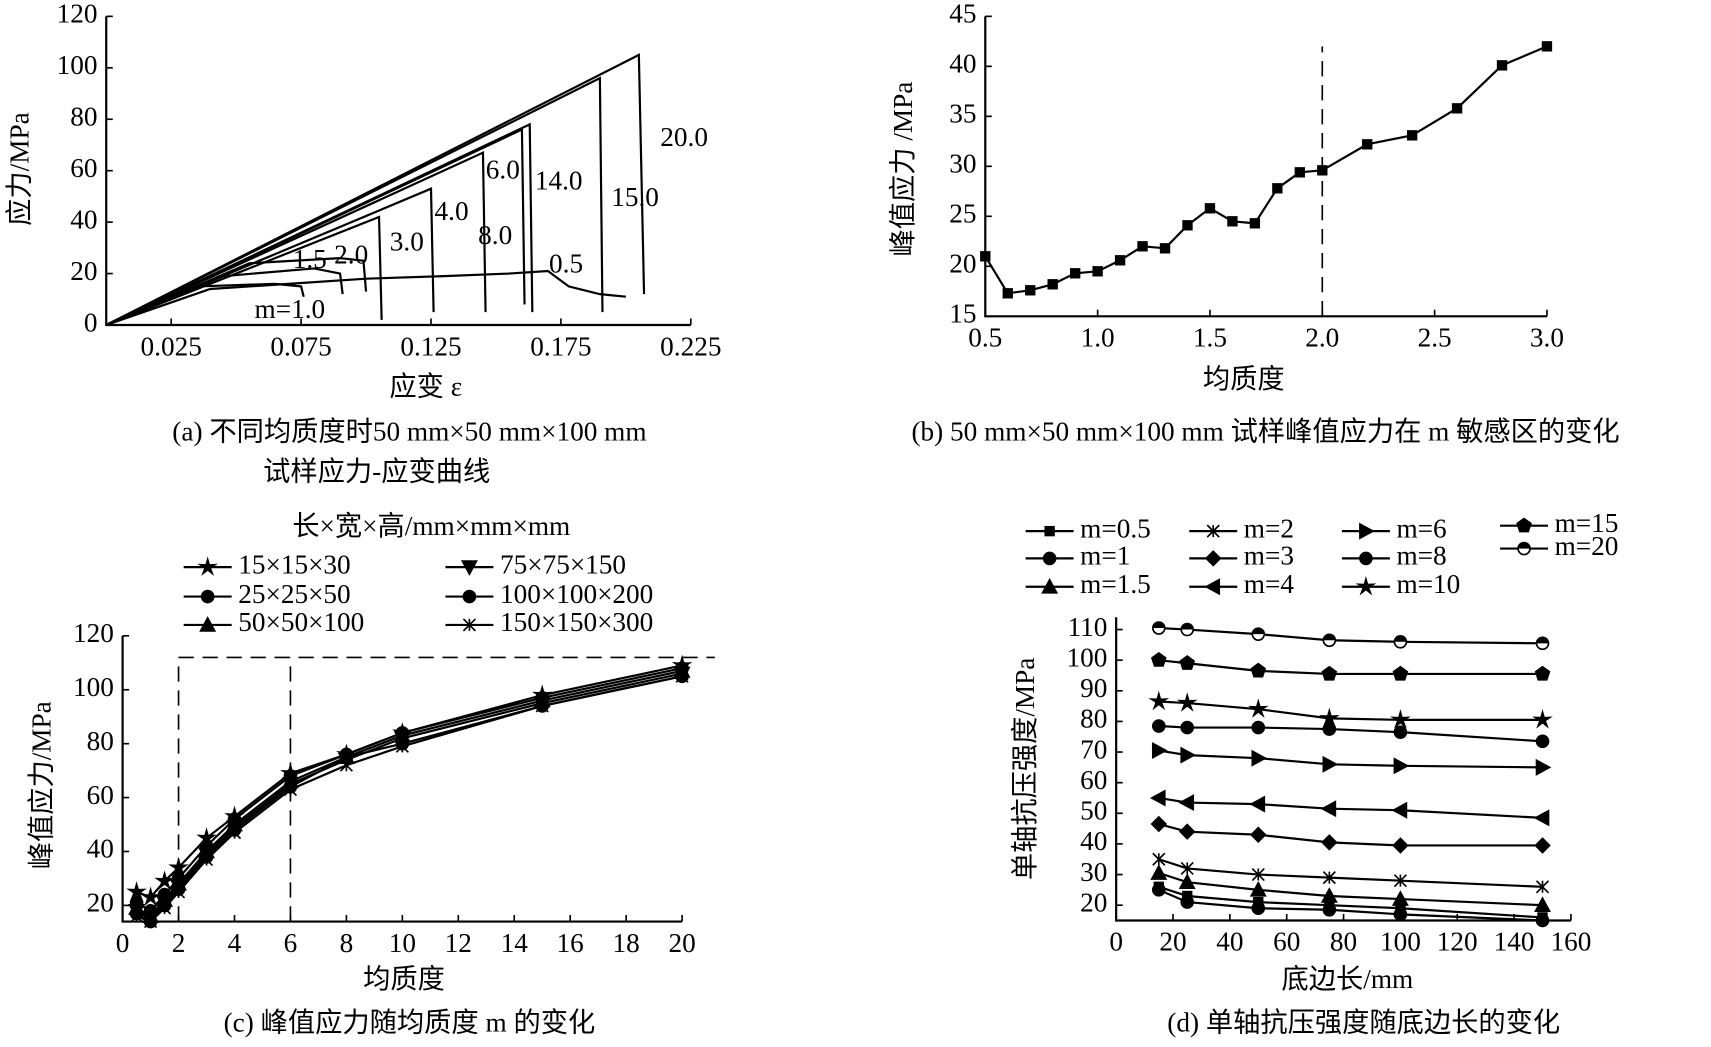 The image size is (1711, 1047). Describe the element at coordinates (41, 785) in the screenshot. I see `y-axis-label: 峰值应力/MPa` at that location.